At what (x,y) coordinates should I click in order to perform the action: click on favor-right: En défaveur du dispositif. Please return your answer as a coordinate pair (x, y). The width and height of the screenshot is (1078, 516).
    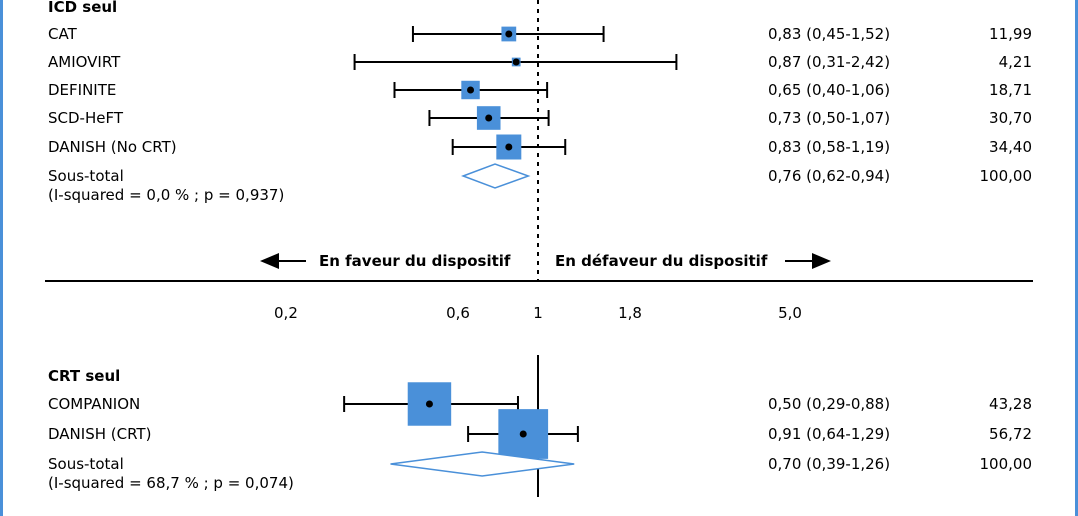
    Looking at the image, I should click on (693, 261).